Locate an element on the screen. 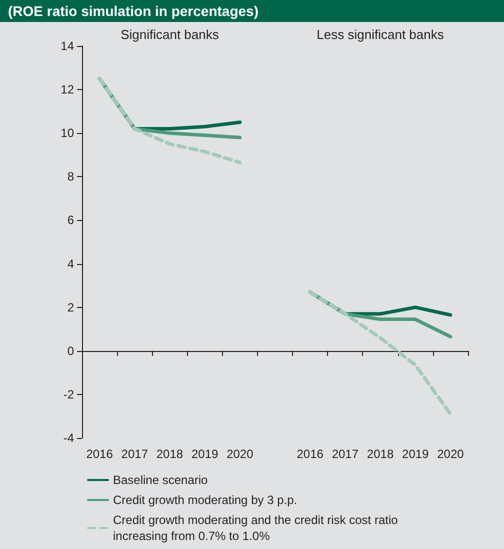  text: Less significant banks is located at coordinates (380, 34).